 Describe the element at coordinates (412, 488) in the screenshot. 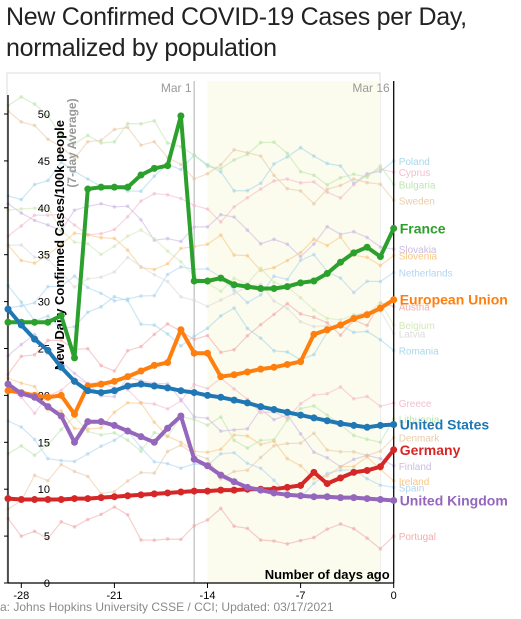

I see `background-series-label: Spain` at that location.